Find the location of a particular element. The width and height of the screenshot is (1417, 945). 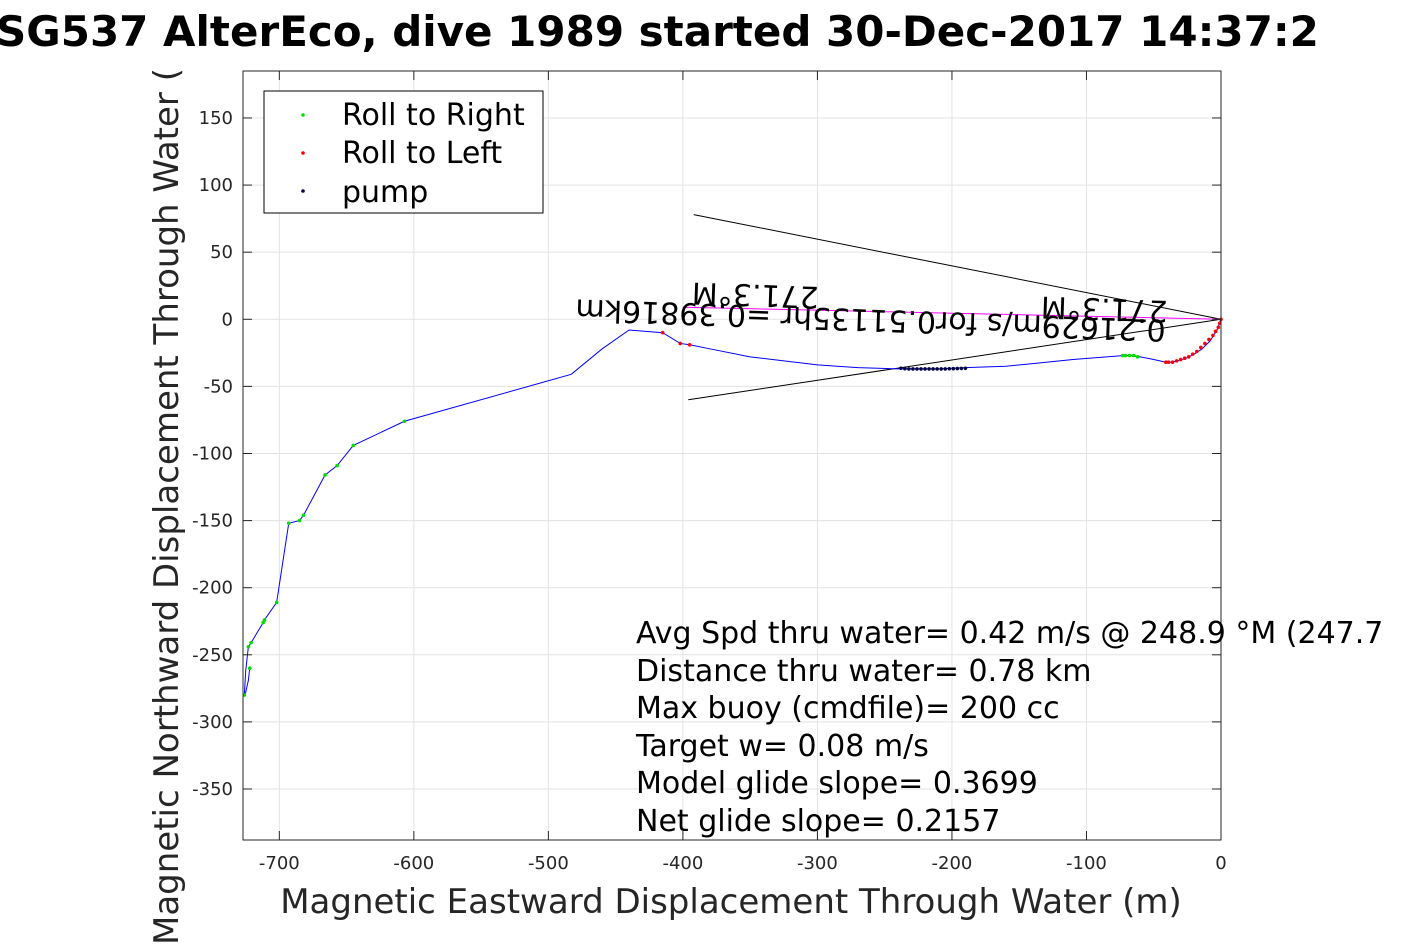

y-tick-label: -50 is located at coordinates (218, 386).